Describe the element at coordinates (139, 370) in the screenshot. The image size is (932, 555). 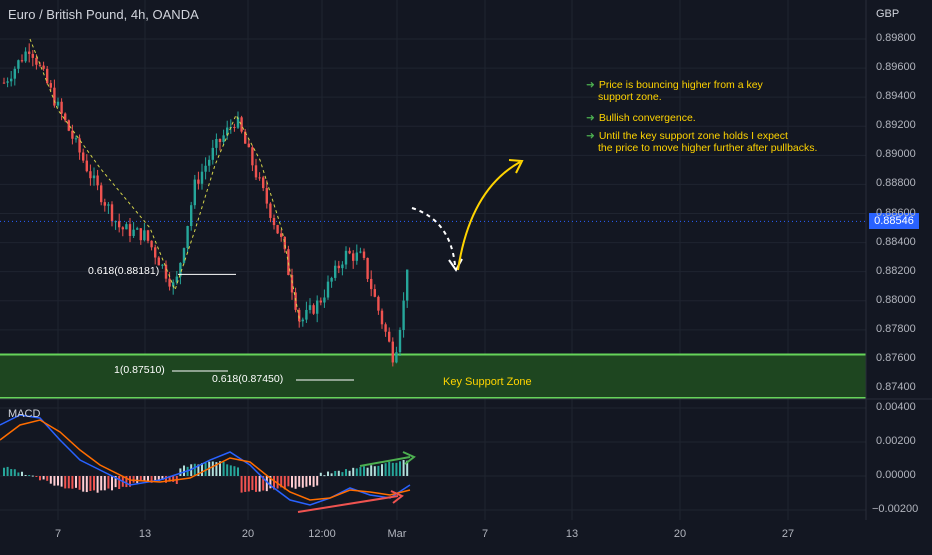
I see `fib-label-one: 1(0.87510)` at that location.